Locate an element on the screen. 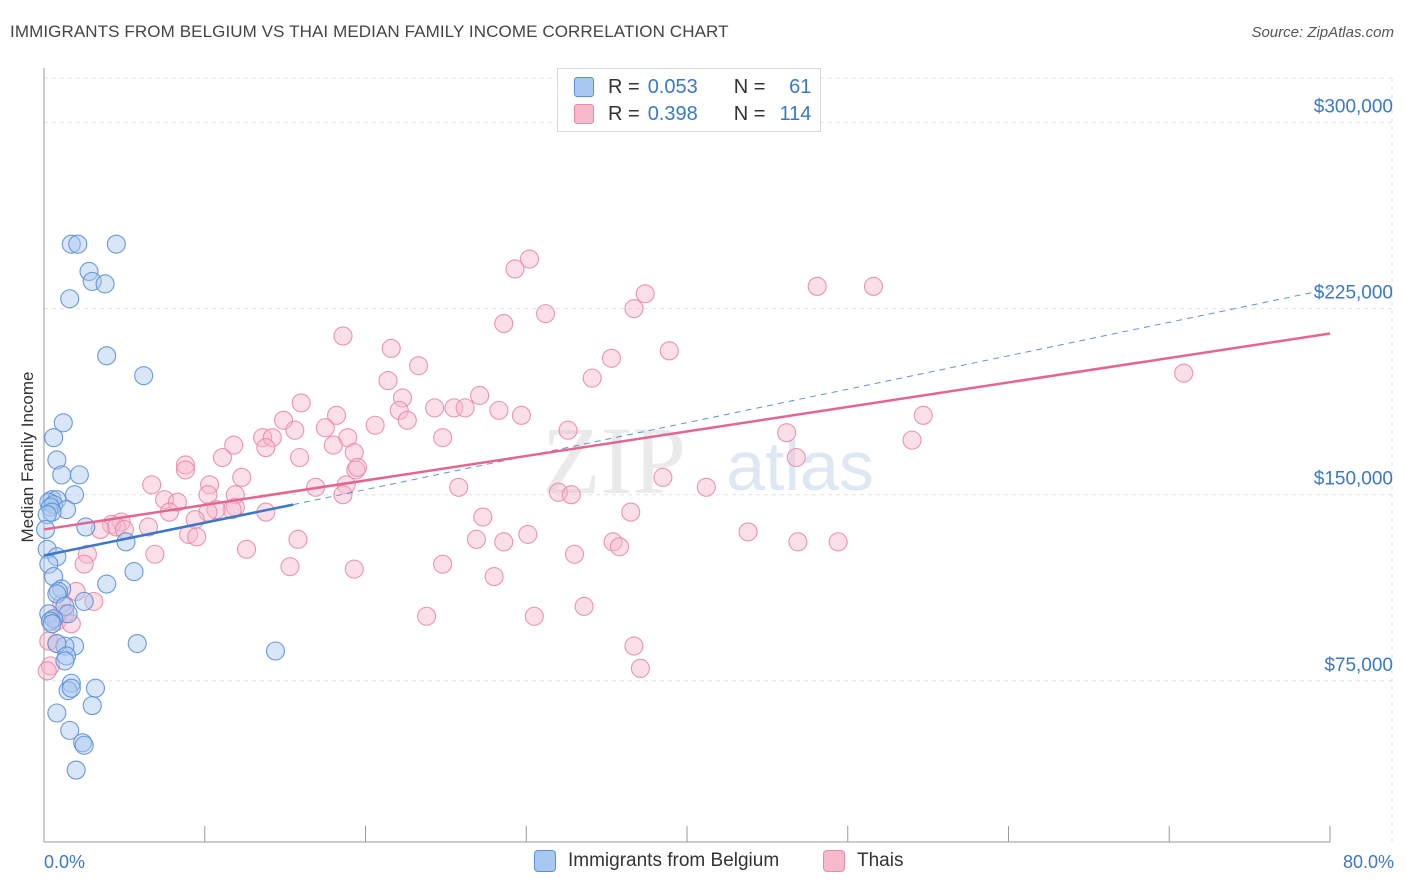 This screenshot has height=892, width=1406. legend-n-value-thais: 114 is located at coordinates (795, 113).